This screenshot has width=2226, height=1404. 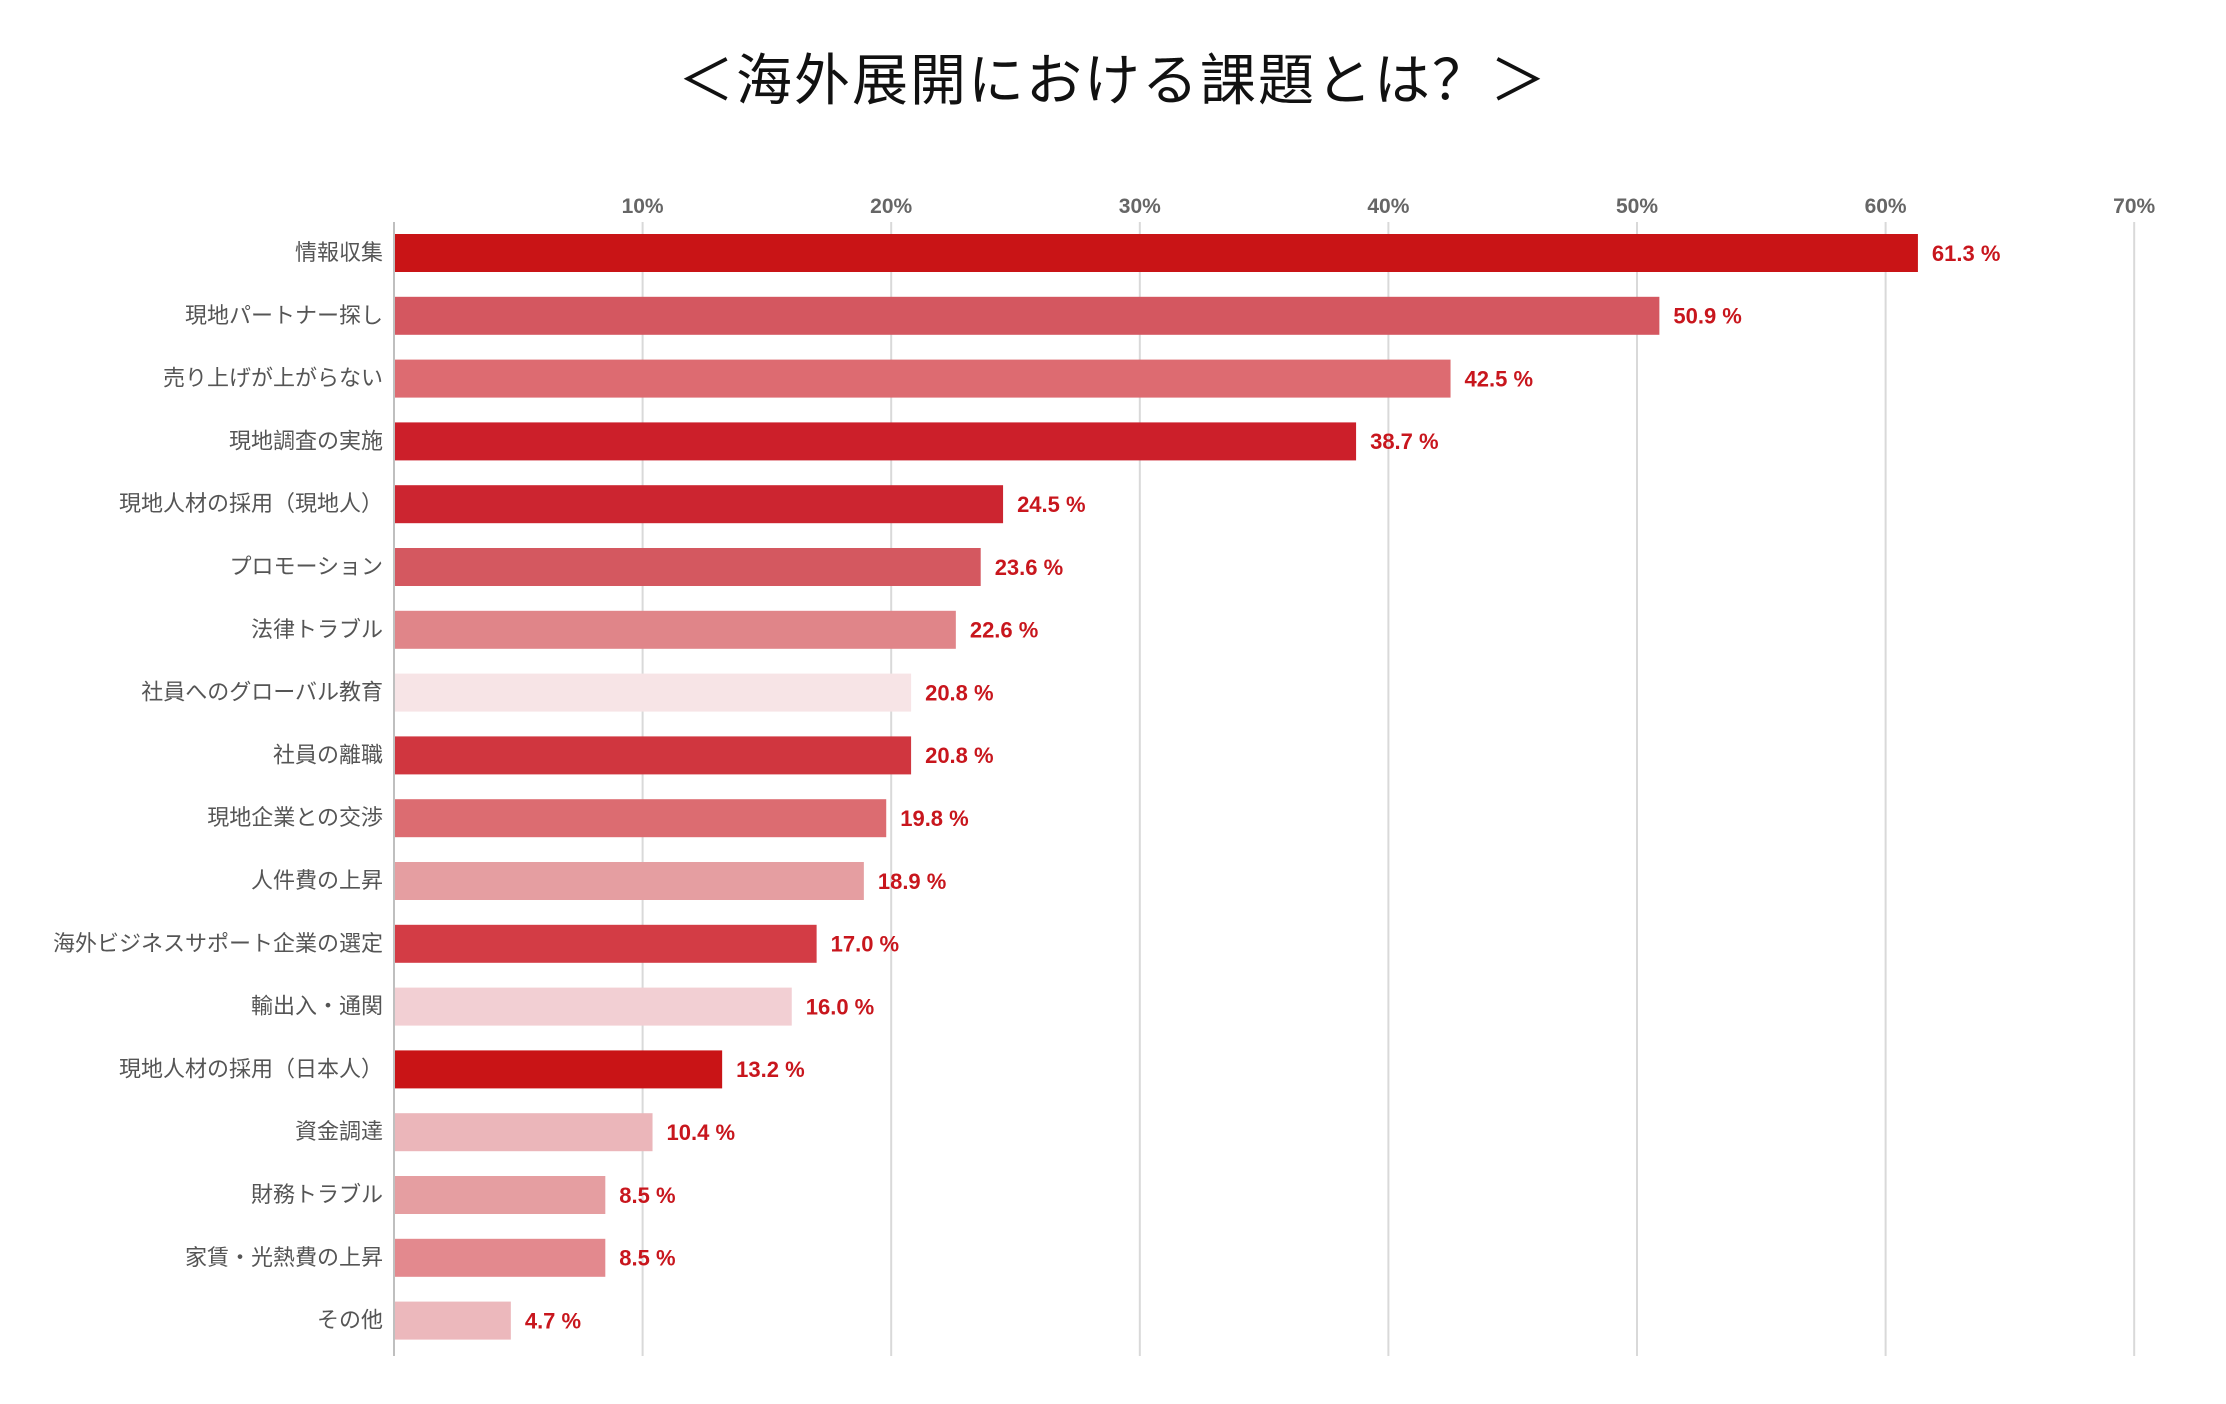 I want to click on data-label: 22.6 %, so click(x=1004, y=630).